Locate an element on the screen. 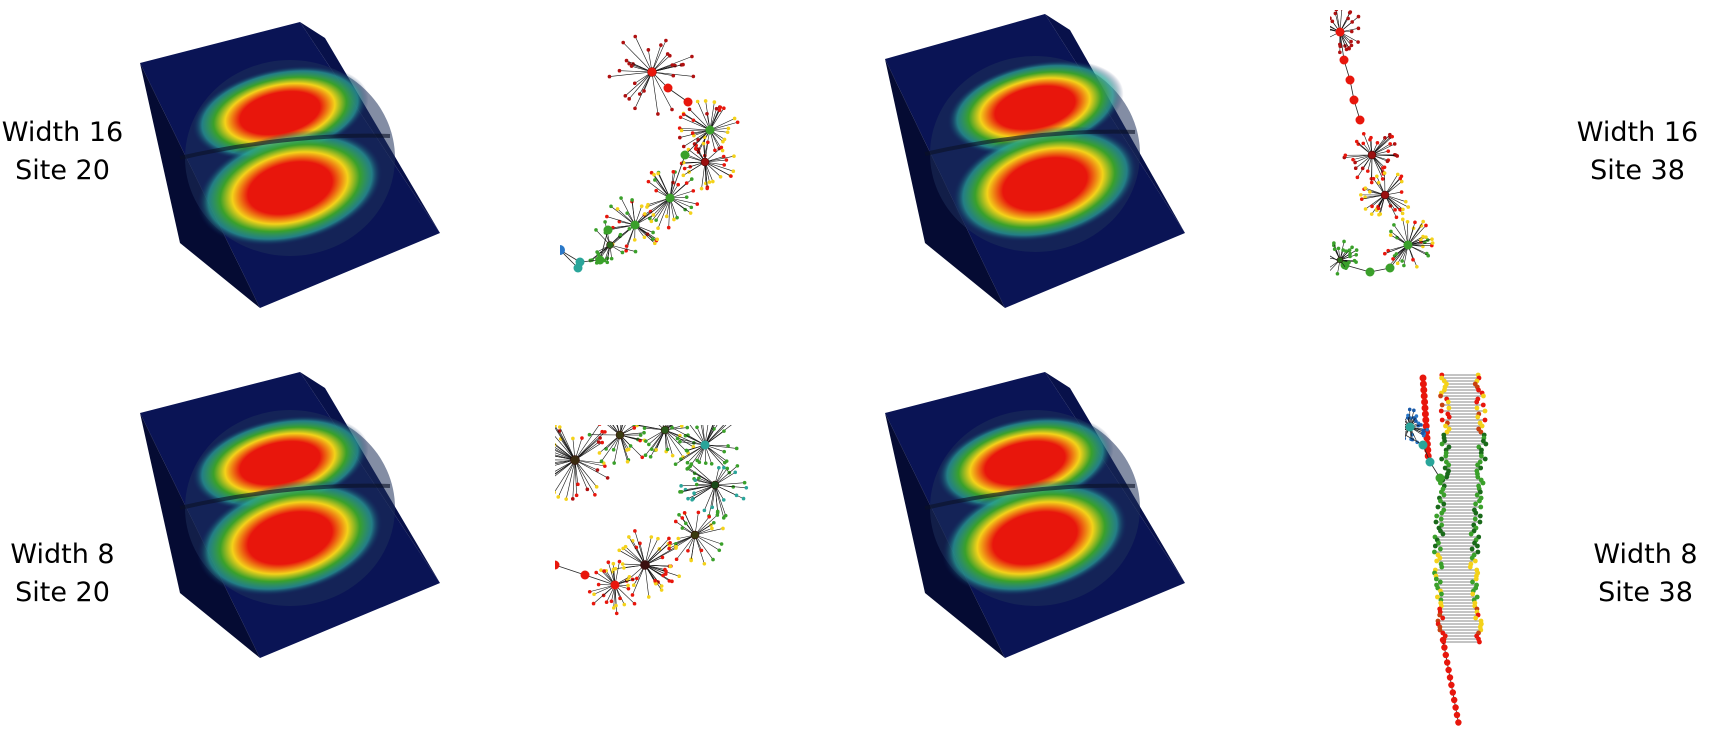  hub-node is located at coordinates (575, 460).